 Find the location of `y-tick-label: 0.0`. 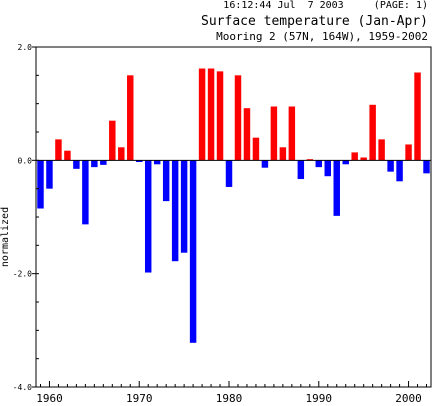

y-tick-label: 0.0 is located at coordinates (25, 160).